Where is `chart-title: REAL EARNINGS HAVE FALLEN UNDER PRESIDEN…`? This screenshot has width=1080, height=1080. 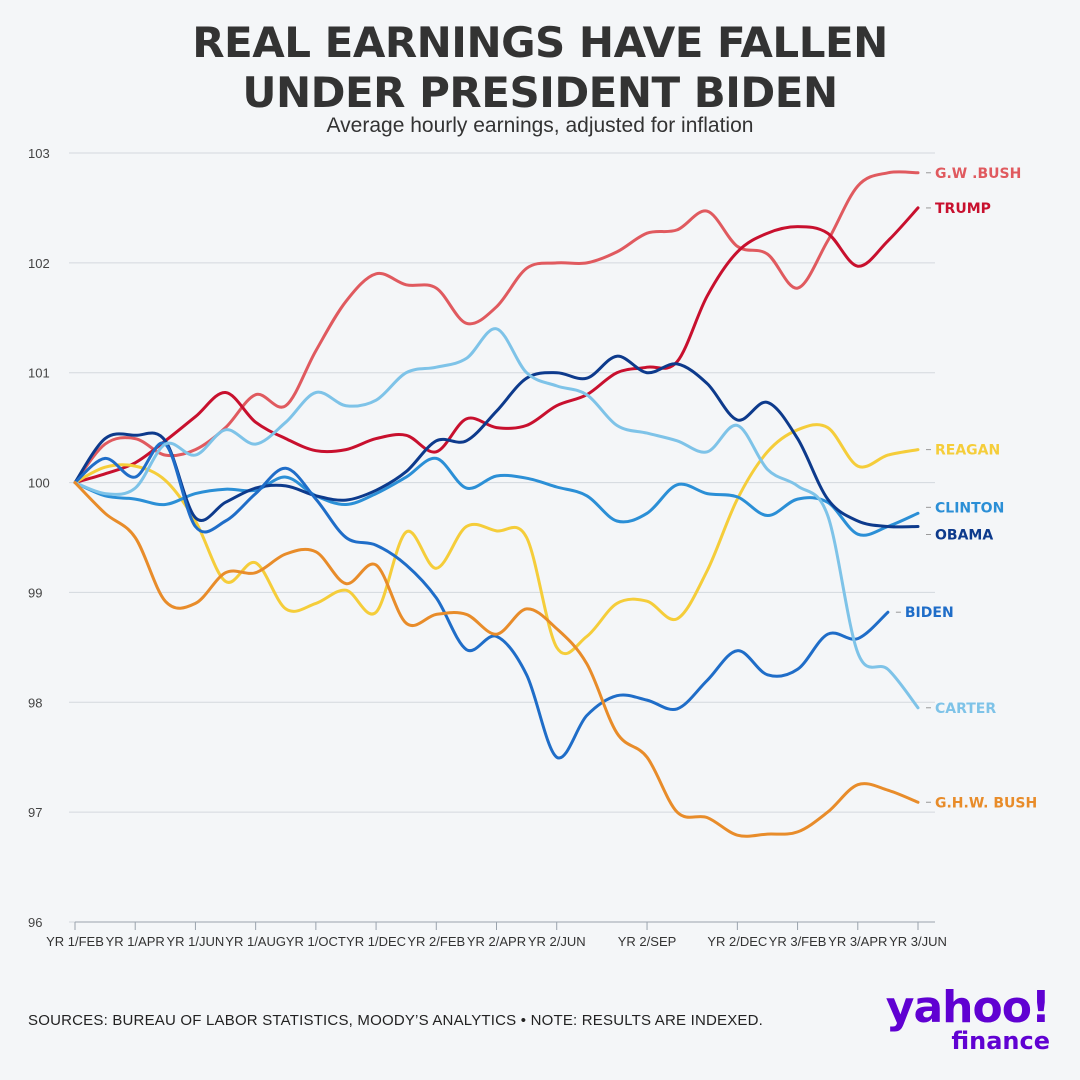
chart-title: REAL EARNINGS HAVE FALLEN UNDER PRESIDEN… is located at coordinates (540, 68).